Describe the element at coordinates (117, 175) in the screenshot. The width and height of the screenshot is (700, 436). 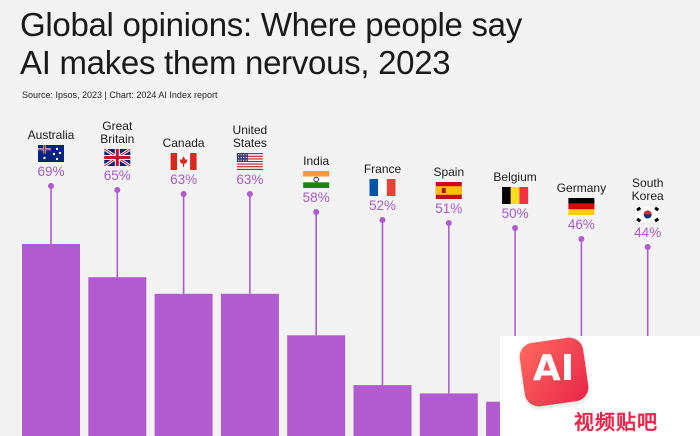
I see `value-label-great-britain: 65%` at that location.